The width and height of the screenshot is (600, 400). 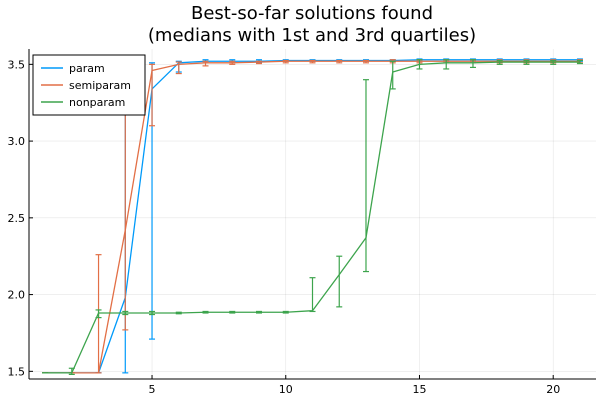 What do you see at coordinates (100, 85) in the screenshot?
I see `legend-label-semiparam: semiparam` at bounding box center [100, 85].